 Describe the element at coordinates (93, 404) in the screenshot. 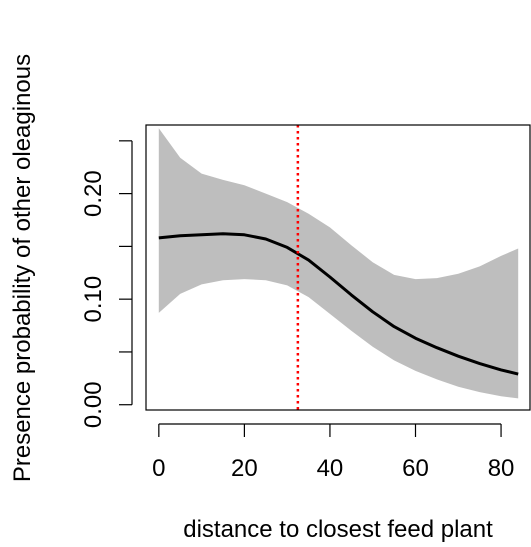

I see `y-tick-label: 0.00` at that location.